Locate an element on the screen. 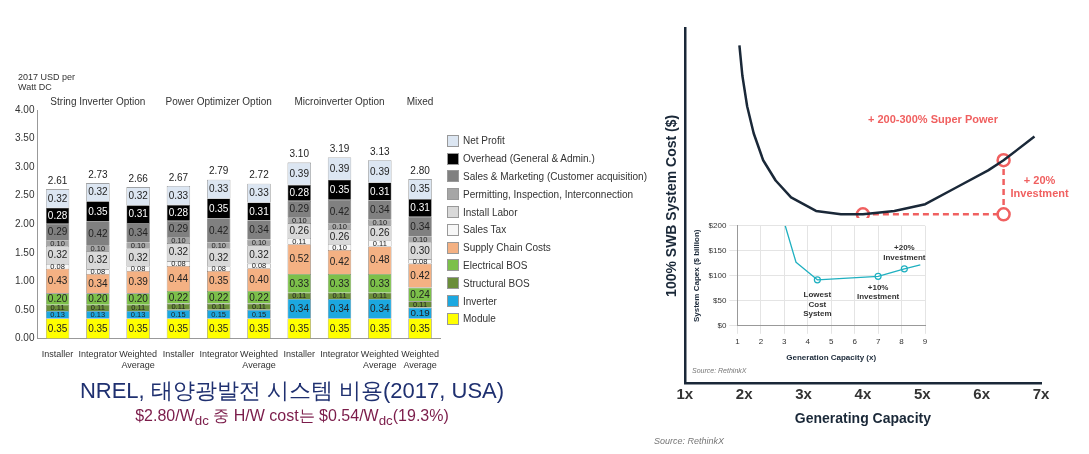 The image size is (1089, 454). x-tick-label: 1x is located at coordinates (685, 394).